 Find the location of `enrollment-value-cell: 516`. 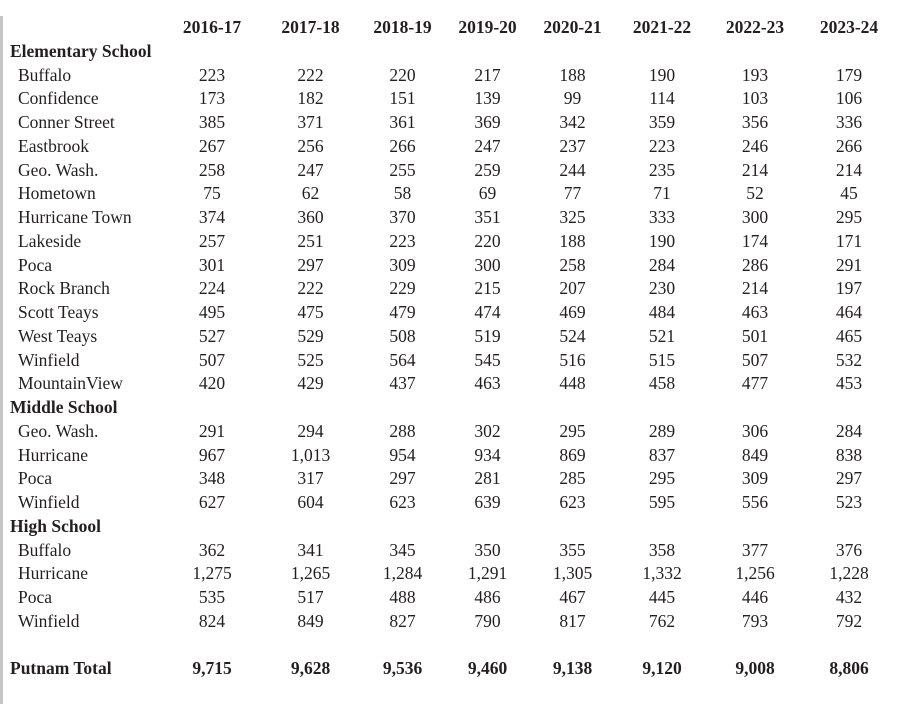

enrollment-value-cell: 516 is located at coordinates (572, 359).